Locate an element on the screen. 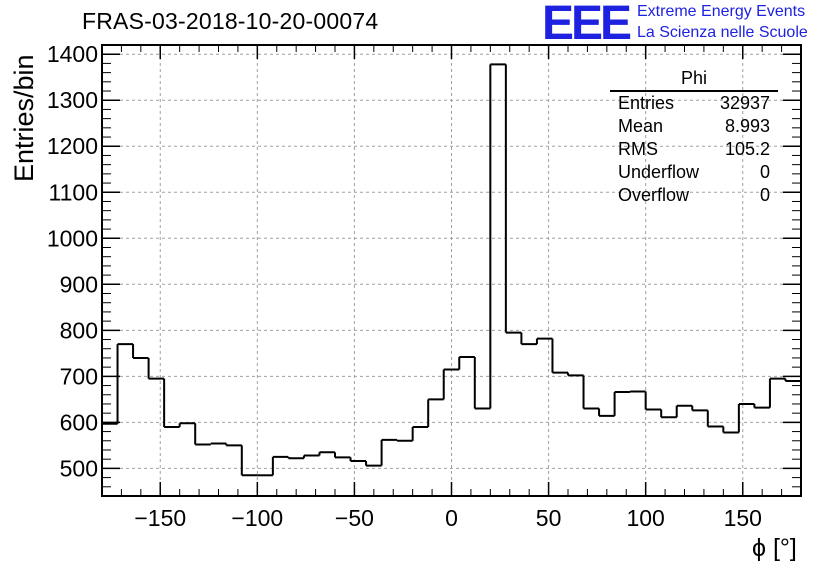  y-tick-label: 1000 is located at coordinates (72, 238).